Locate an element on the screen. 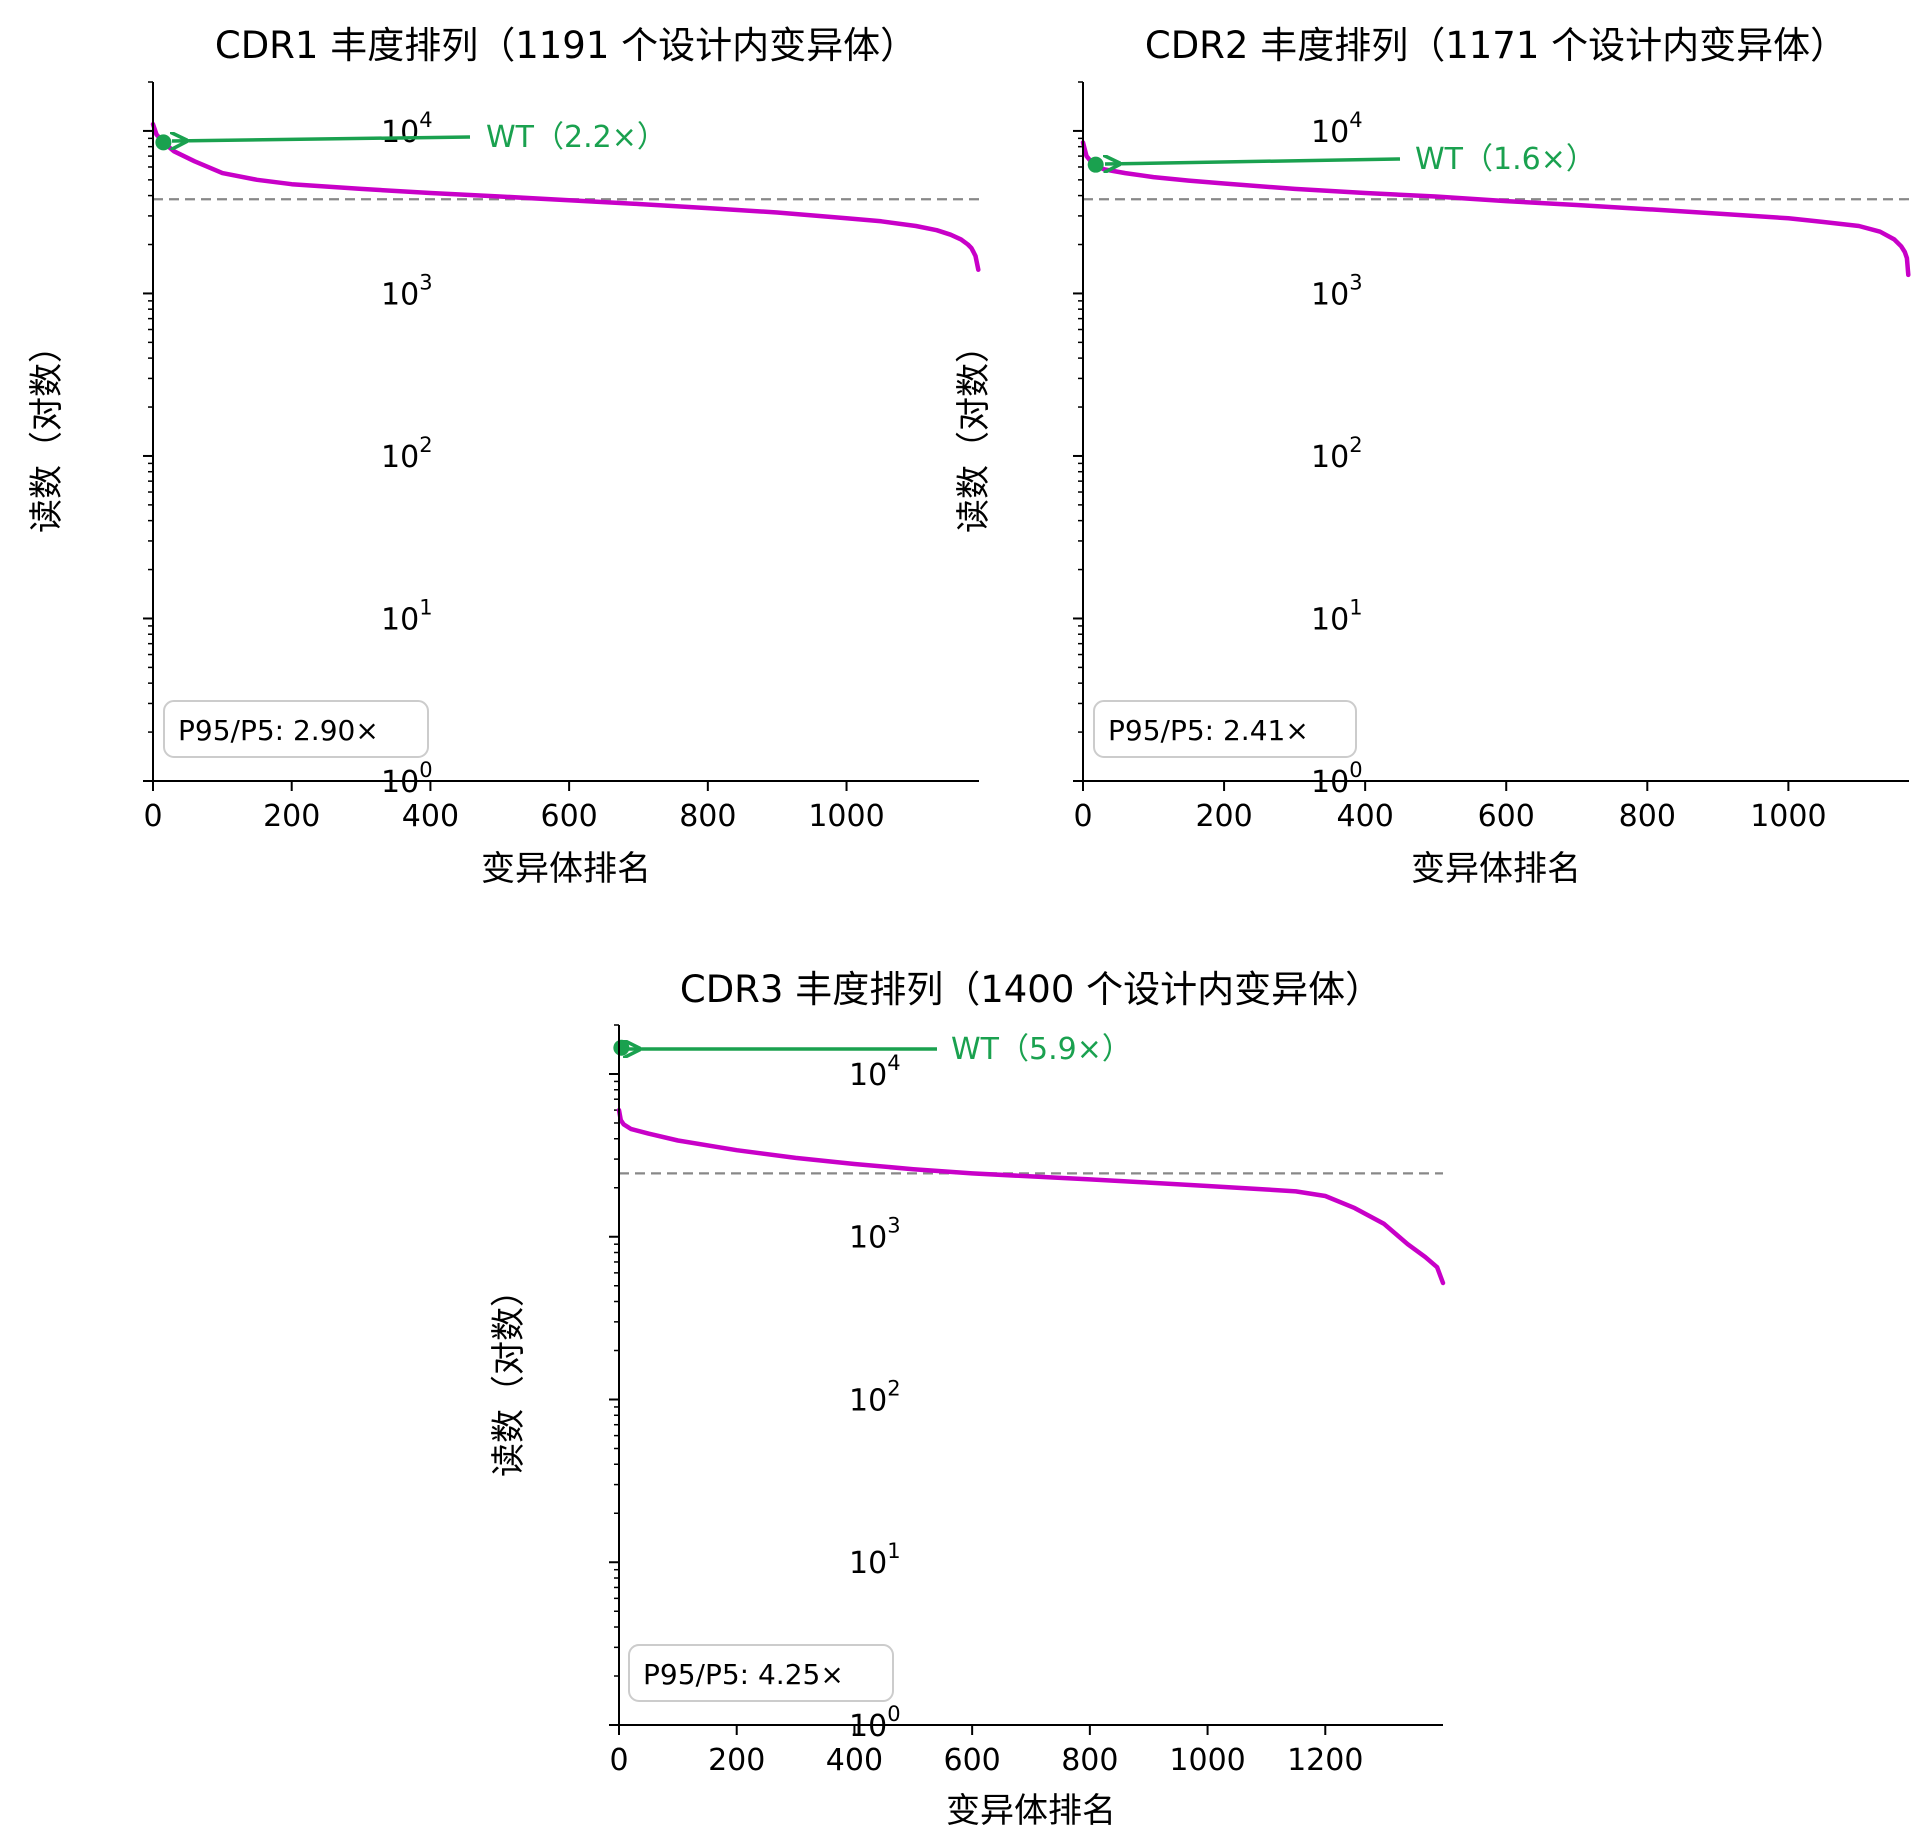  chart-title: CDR2 丰度排列（1171 个设计内变异体） is located at coordinates (1496, 45).